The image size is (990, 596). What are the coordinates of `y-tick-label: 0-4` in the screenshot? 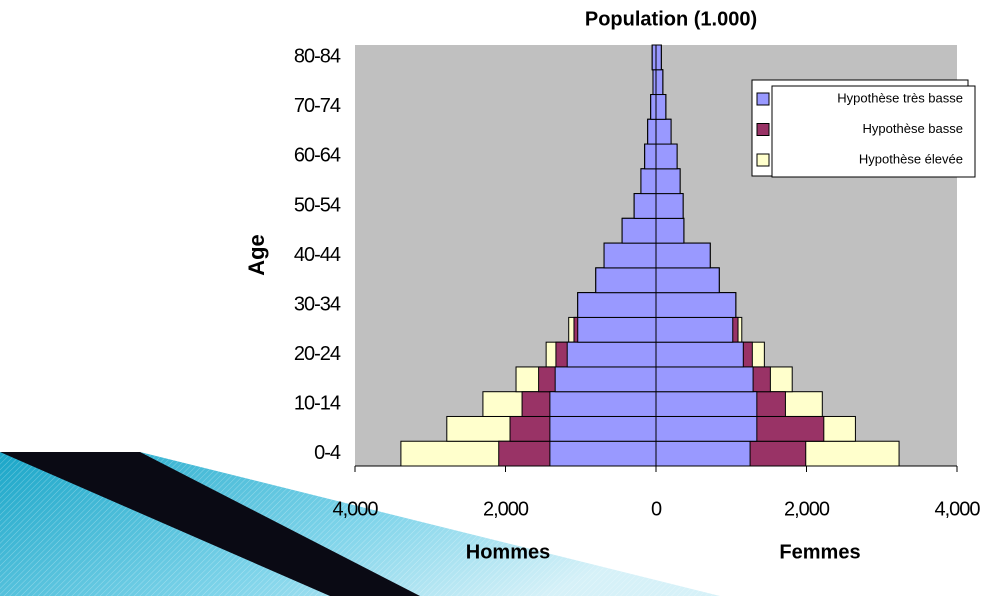 It's located at (327, 453).